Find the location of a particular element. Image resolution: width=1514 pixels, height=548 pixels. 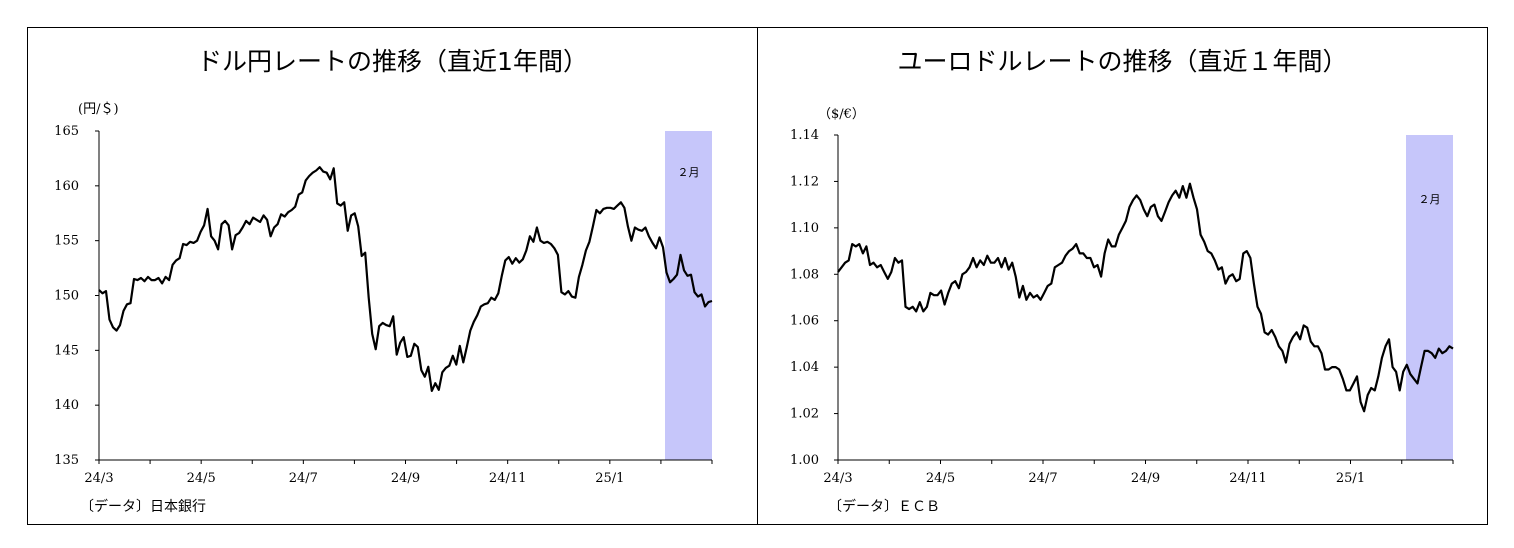

chart-title: ユーロドルレートの推移（直近１年間） is located at coordinates (1122, 61).